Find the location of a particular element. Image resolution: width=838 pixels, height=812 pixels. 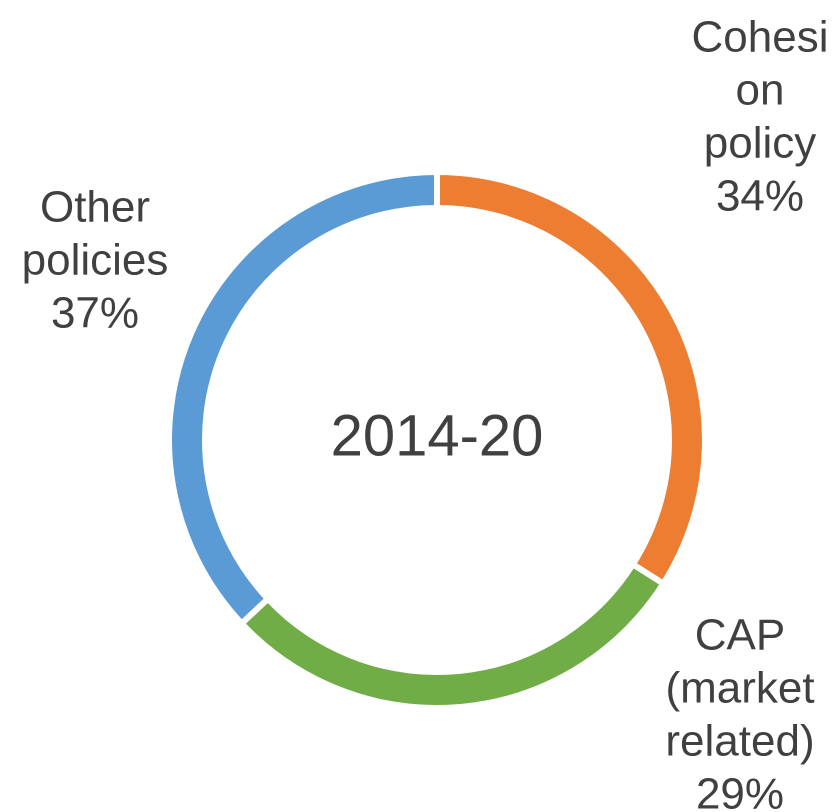

segment-label: related) is located at coordinates (739, 741).